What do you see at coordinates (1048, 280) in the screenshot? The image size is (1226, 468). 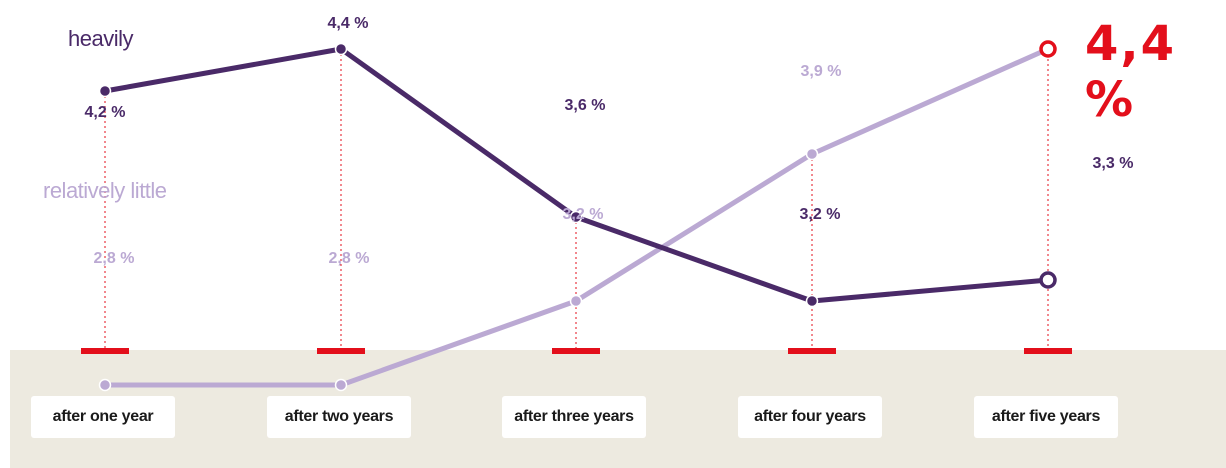 I see `data-point-end-heavily` at bounding box center [1048, 280].